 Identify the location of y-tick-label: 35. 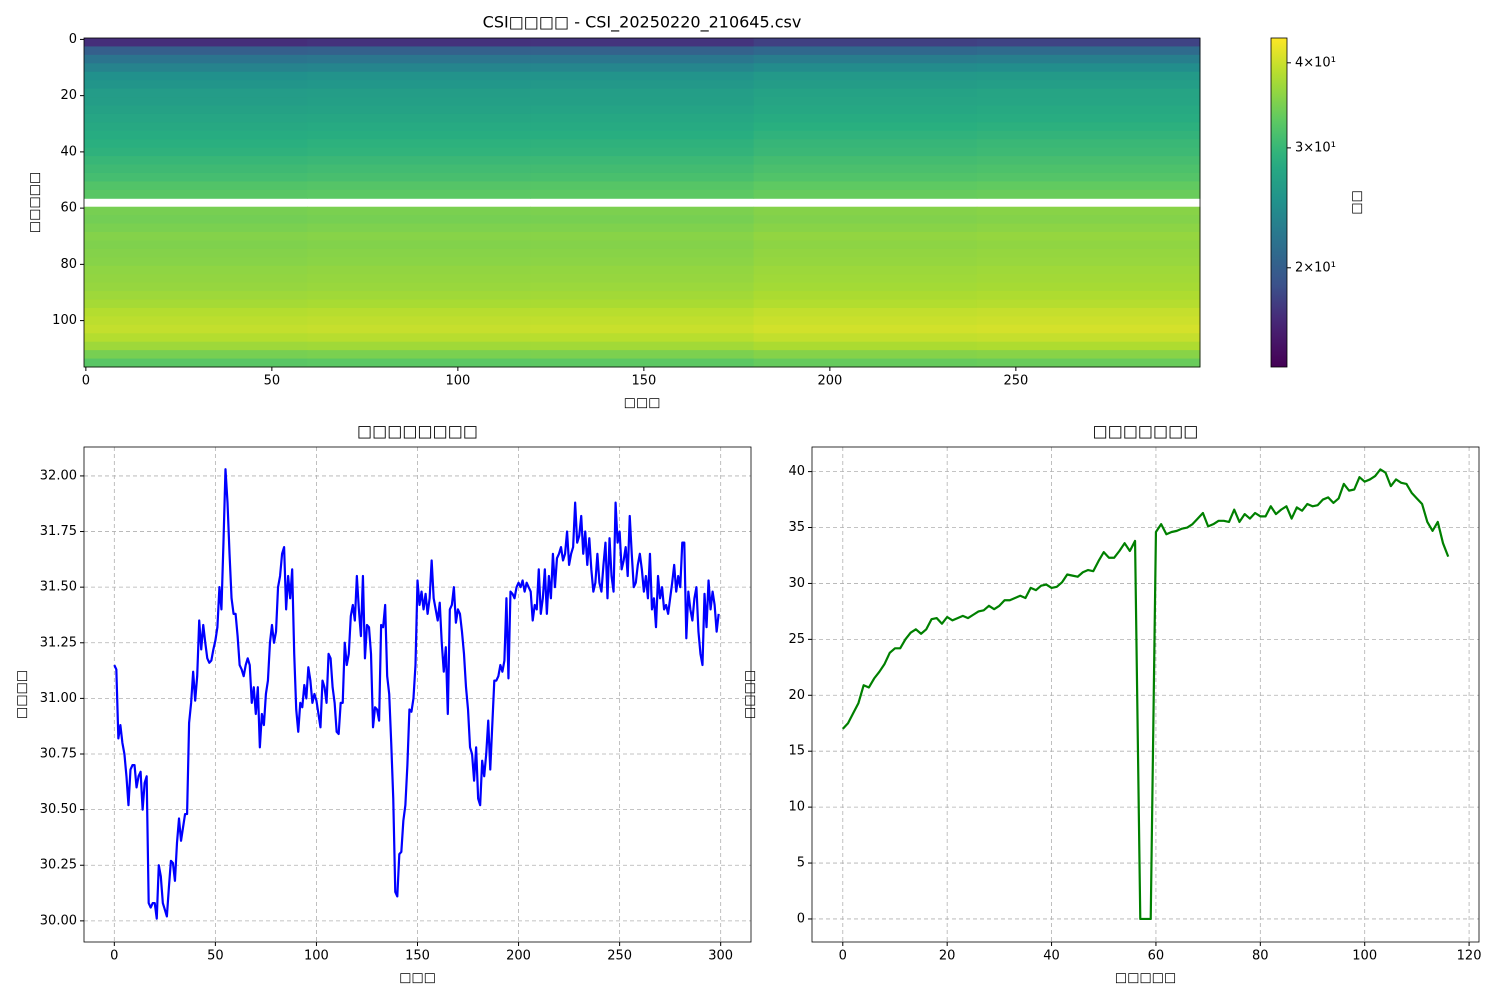
(796, 527).